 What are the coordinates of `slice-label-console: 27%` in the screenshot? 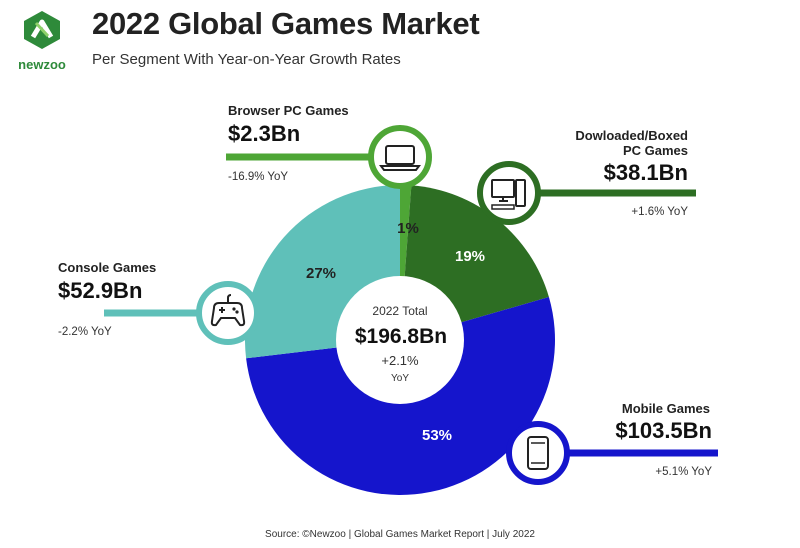 It's located at (321, 273).